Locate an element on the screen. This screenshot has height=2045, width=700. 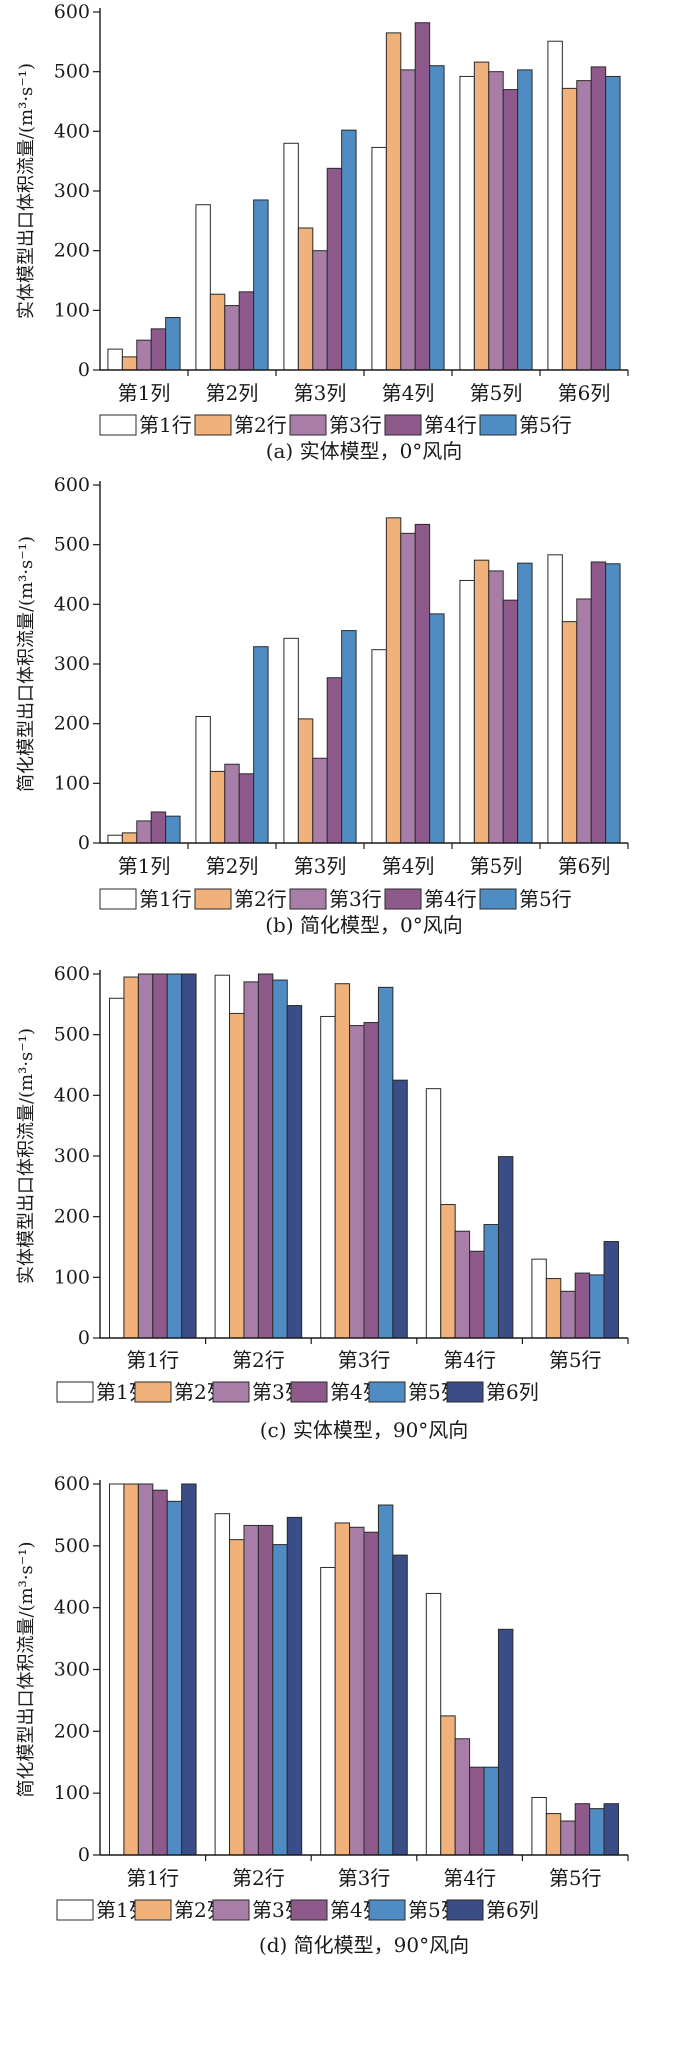
chart-a-y-tick-label: 300 is located at coordinates (72, 191).